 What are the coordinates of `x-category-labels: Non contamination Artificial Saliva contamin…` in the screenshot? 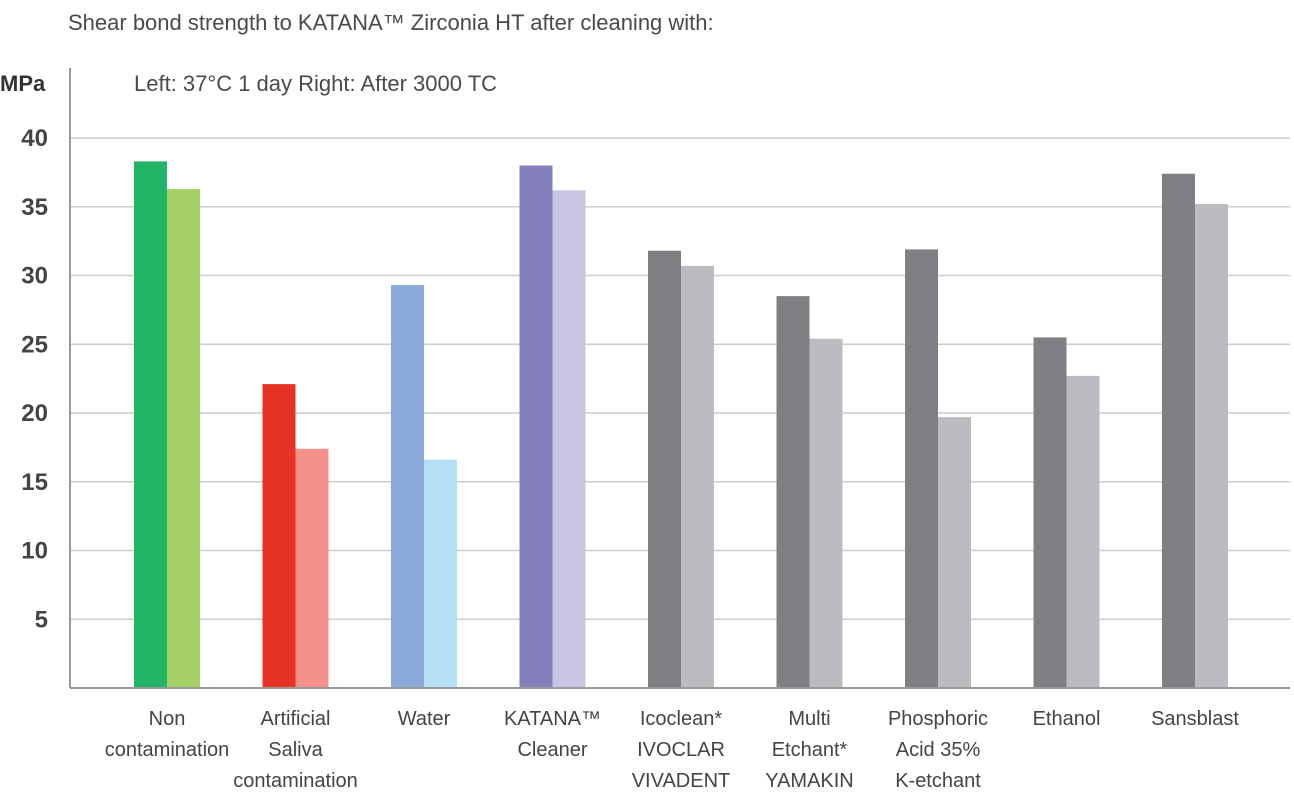 It's located at (672, 750).